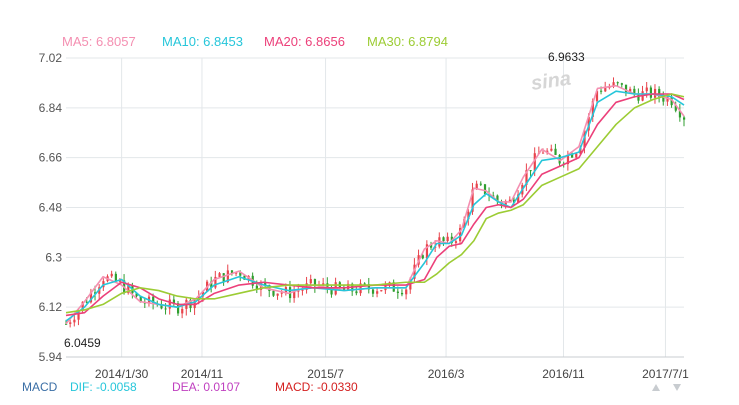 This screenshot has width=739, height=405. I want to click on watermark-logo: sina, so click(551, 81).